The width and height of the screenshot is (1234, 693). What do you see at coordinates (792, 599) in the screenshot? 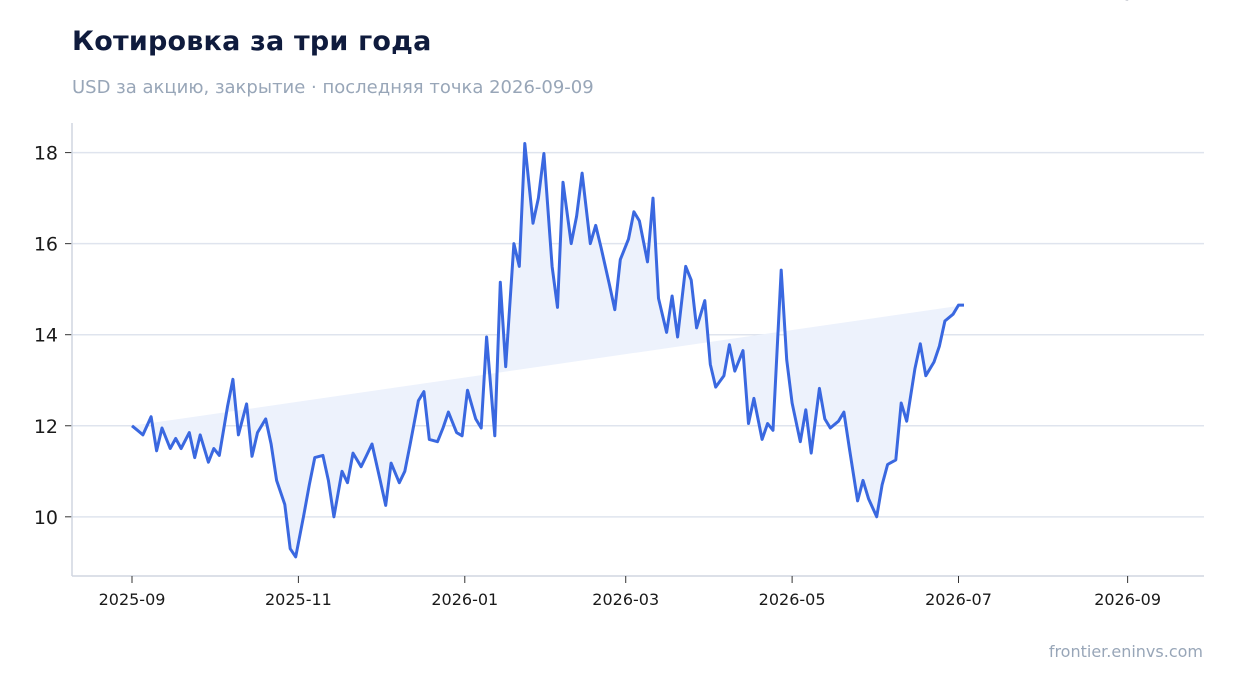
I see `x-tick-label: 2026-05` at bounding box center [792, 599].